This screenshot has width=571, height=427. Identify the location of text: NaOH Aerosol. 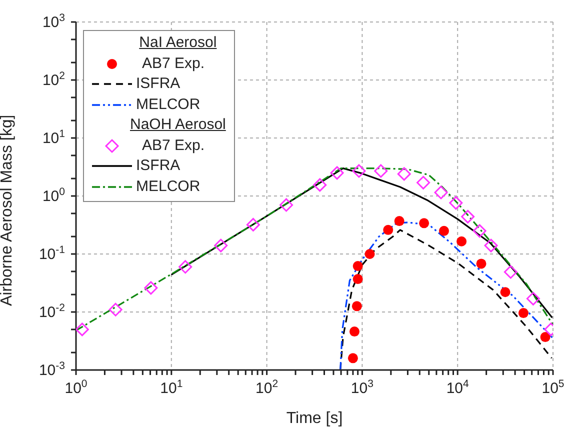
(178, 124).